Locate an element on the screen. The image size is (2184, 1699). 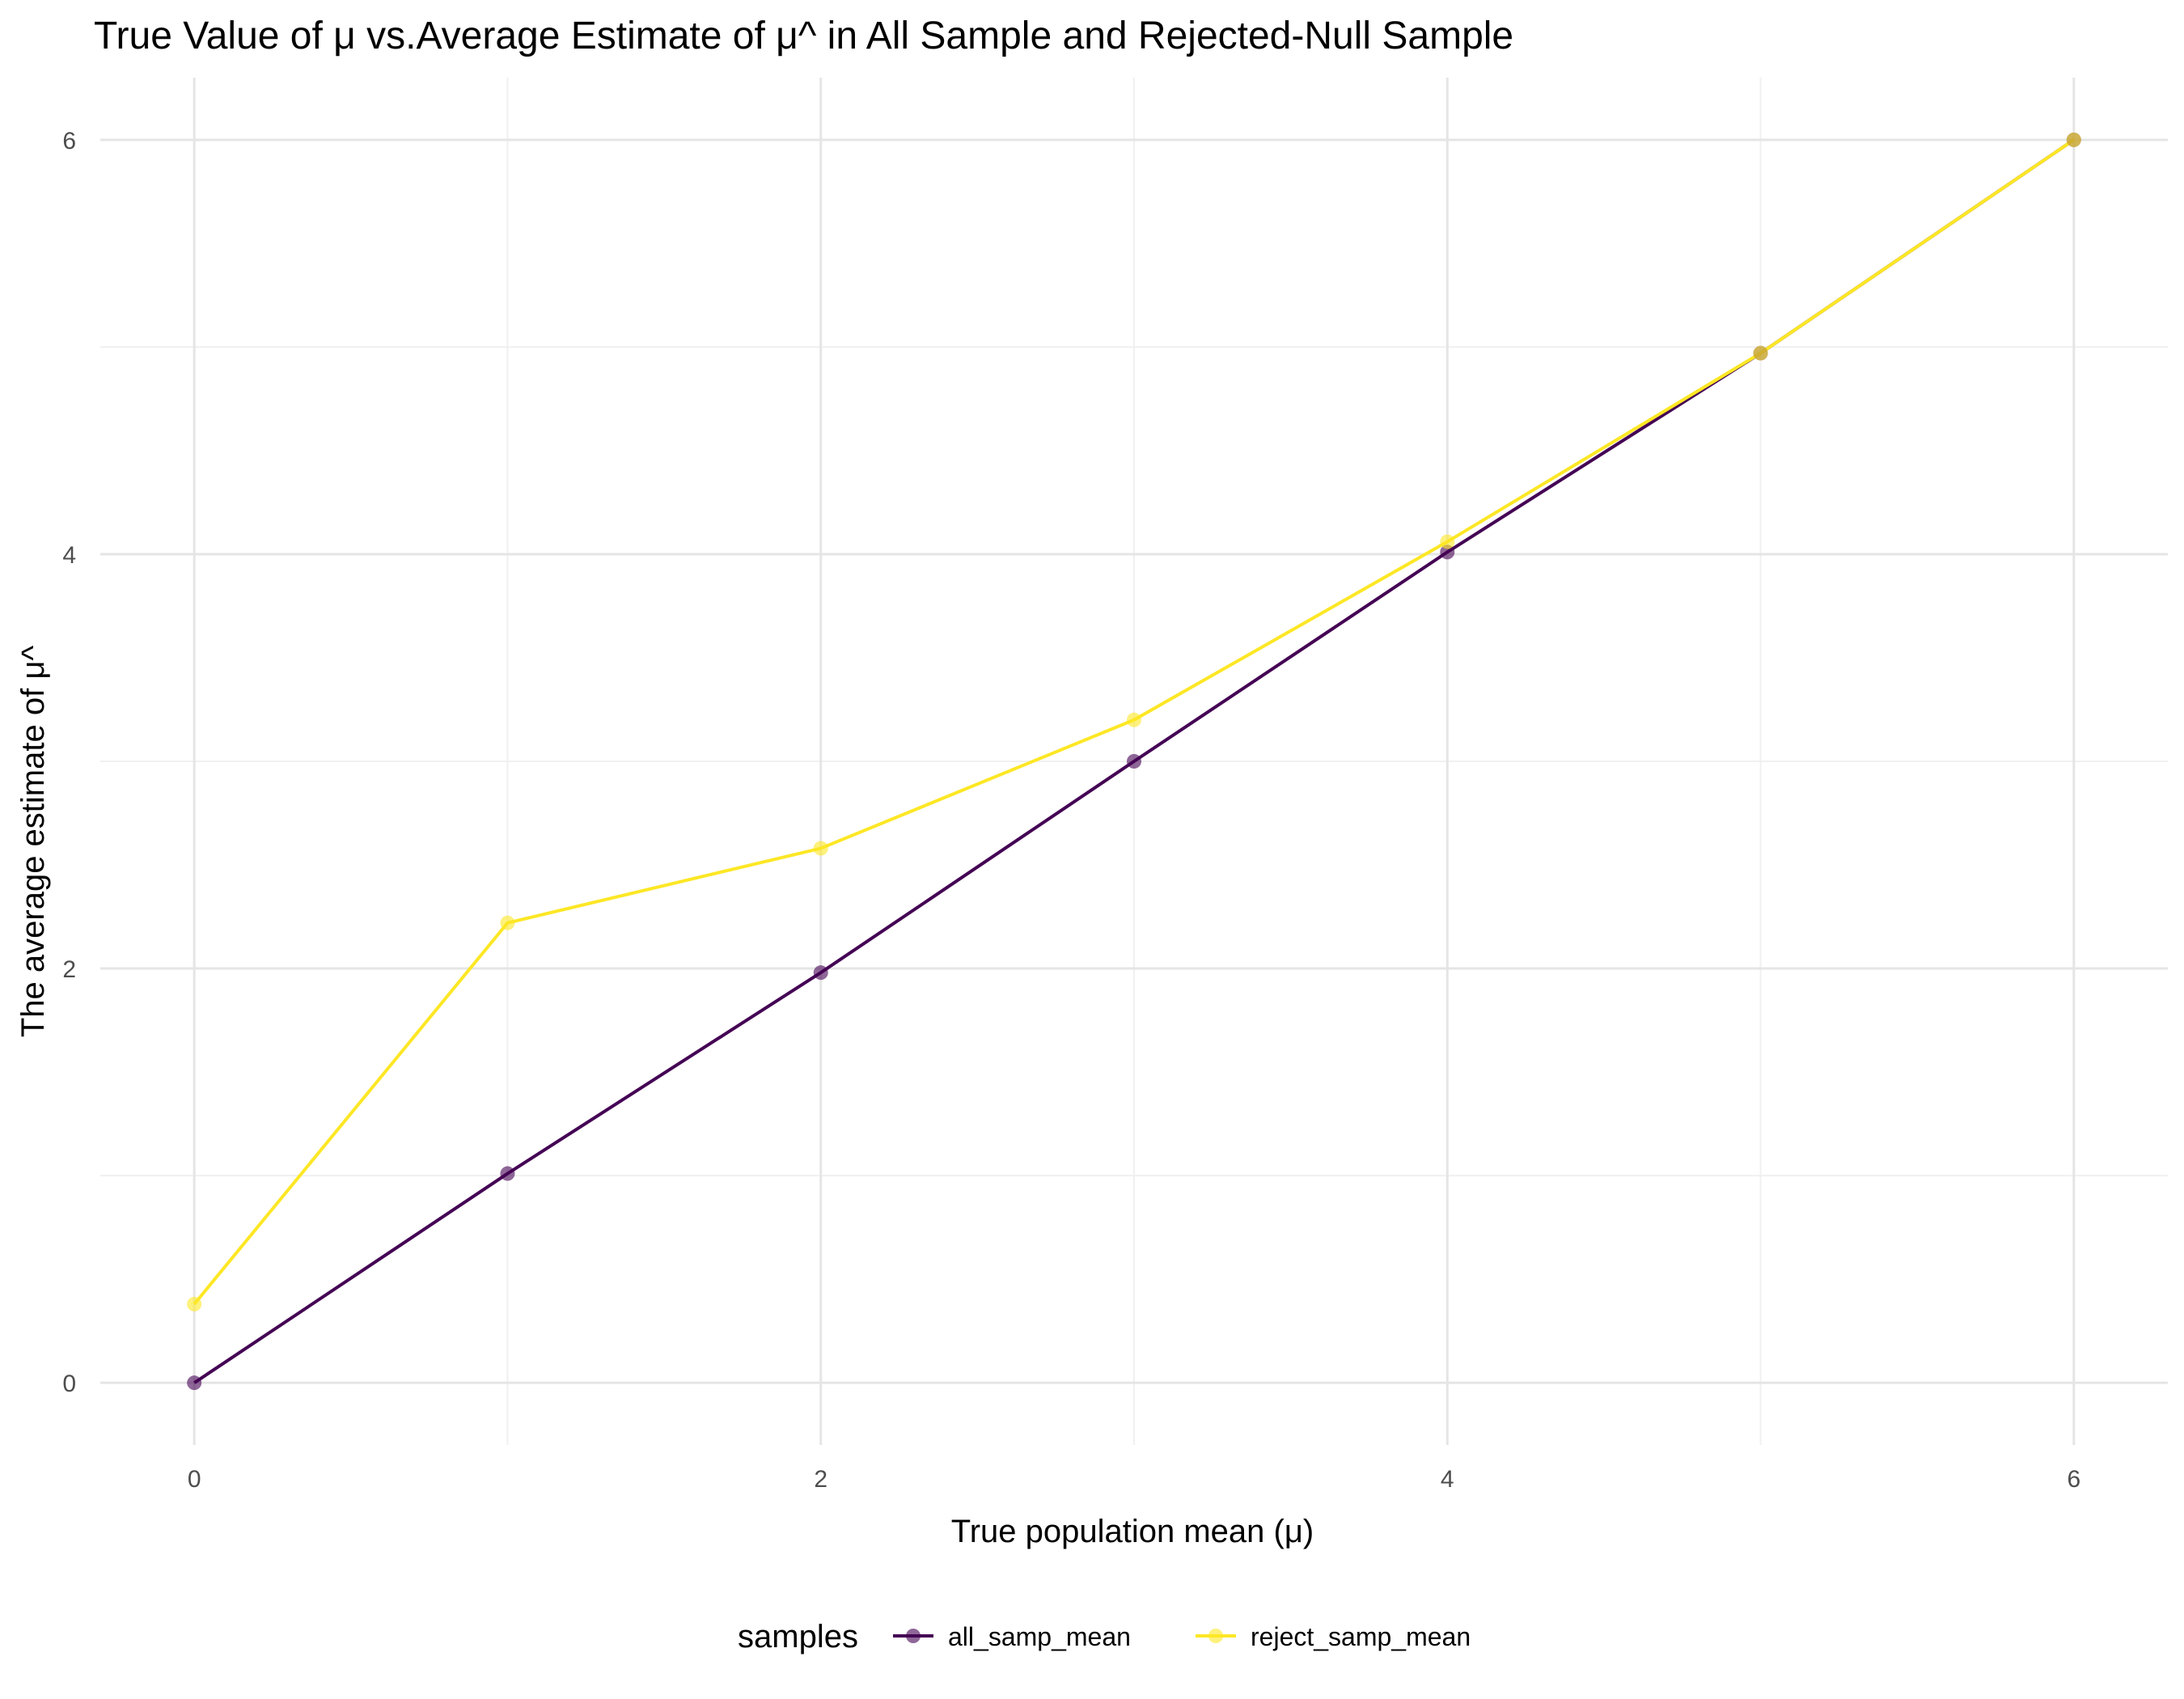
x-tick-label: 4 is located at coordinates (1447, 1479).